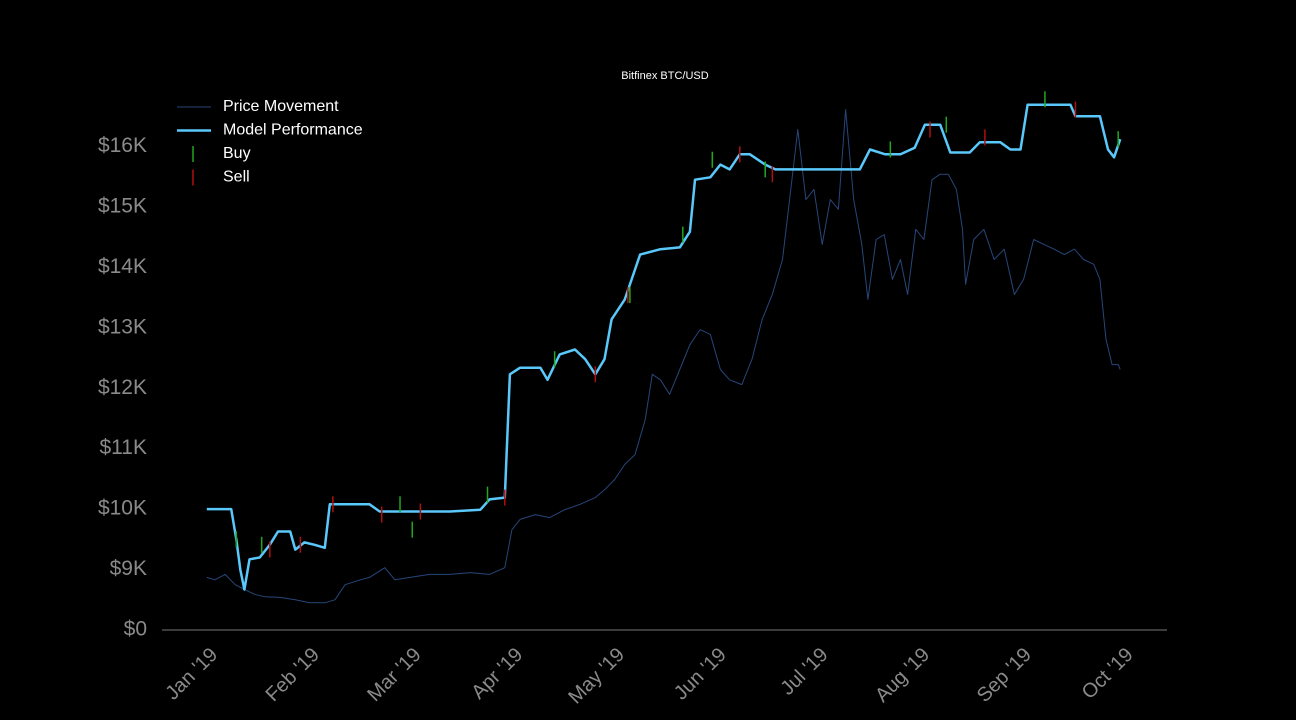 The height and width of the screenshot is (720, 1296). What do you see at coordinates (596, 676) in the screenshot?
I see `x-tick-label: May '19` at bounding box center [596, 676].